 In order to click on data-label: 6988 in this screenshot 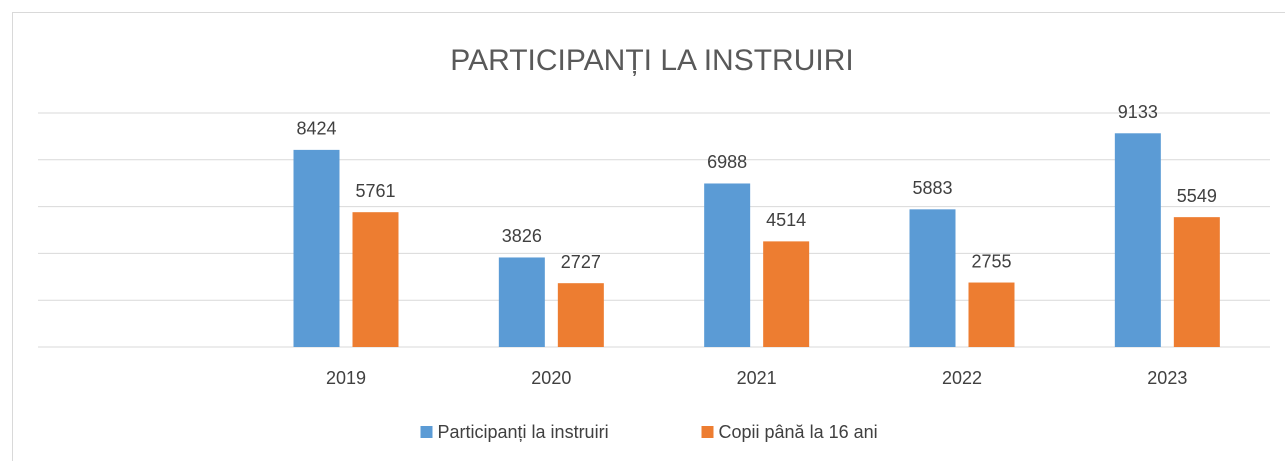, I will do `click(727, 162)`.